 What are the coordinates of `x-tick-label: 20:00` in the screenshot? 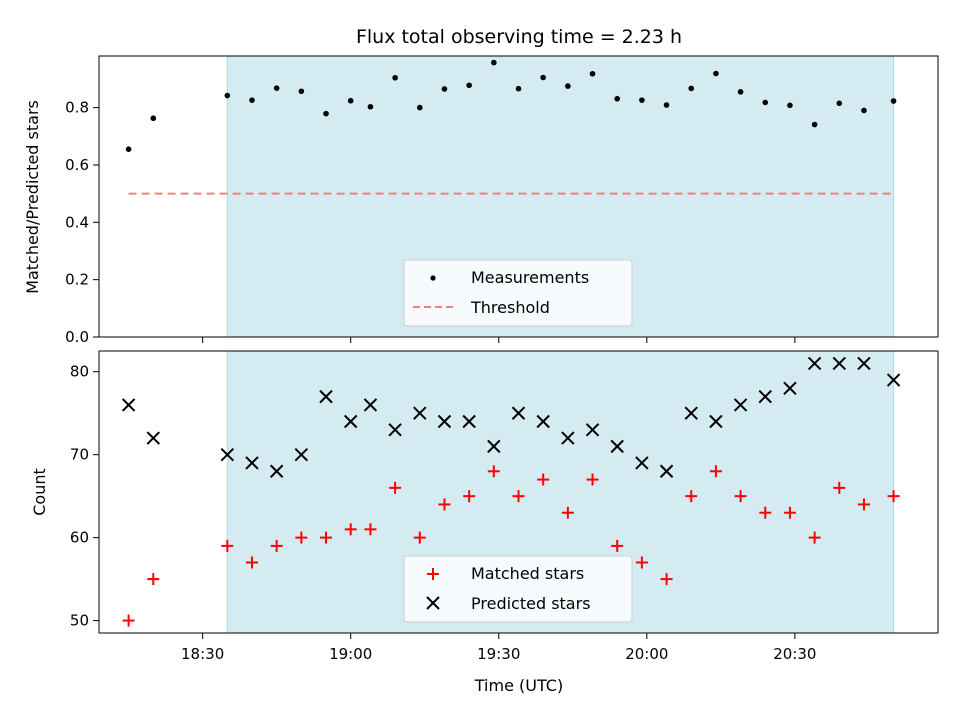 It's located at (646, 654).